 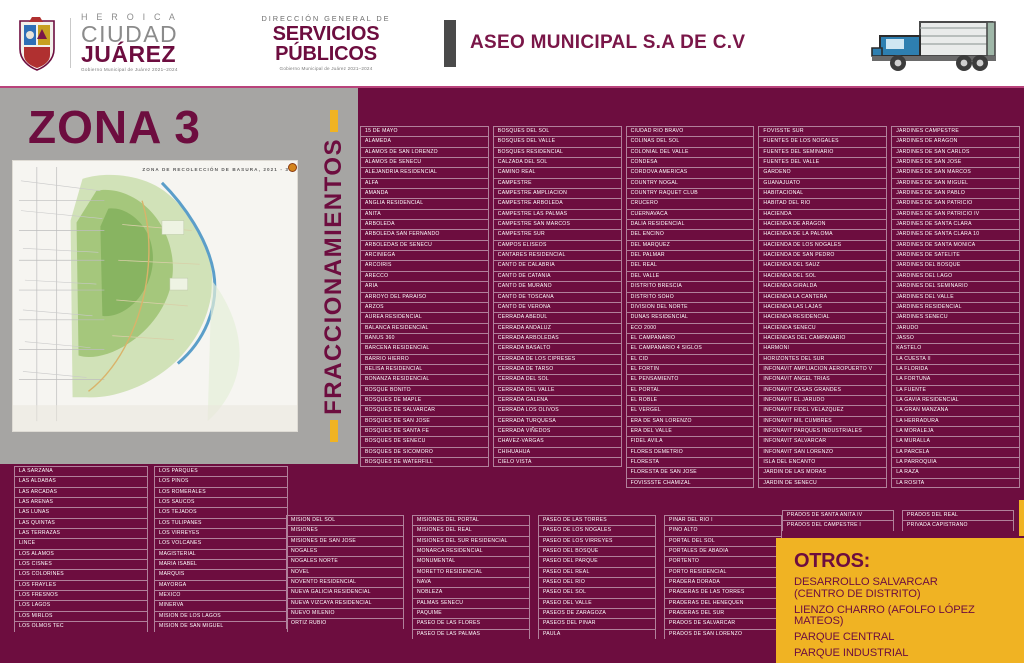 What do you see at coordinates (597, 530) in the screenshot?
I see `list-item: PASEO DE LOS NOGALES` at bounding box center [597, 530].